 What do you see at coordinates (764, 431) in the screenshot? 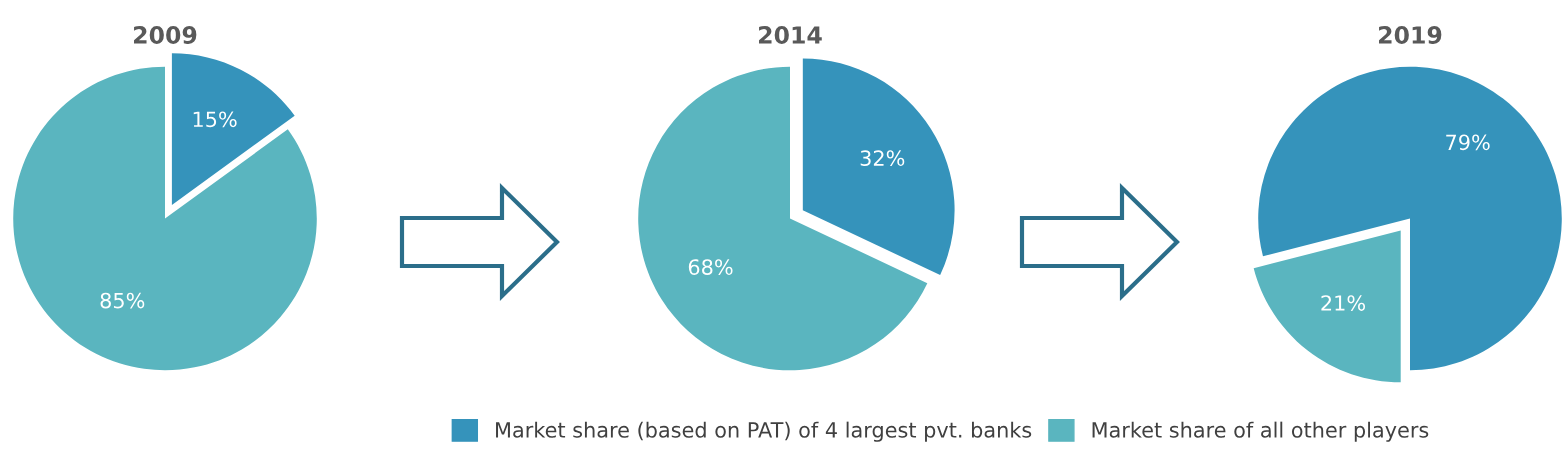
I see `legend-label: Market share (based on PAT) of 4 largest pvt. banks` at bounding box center [764, 431].